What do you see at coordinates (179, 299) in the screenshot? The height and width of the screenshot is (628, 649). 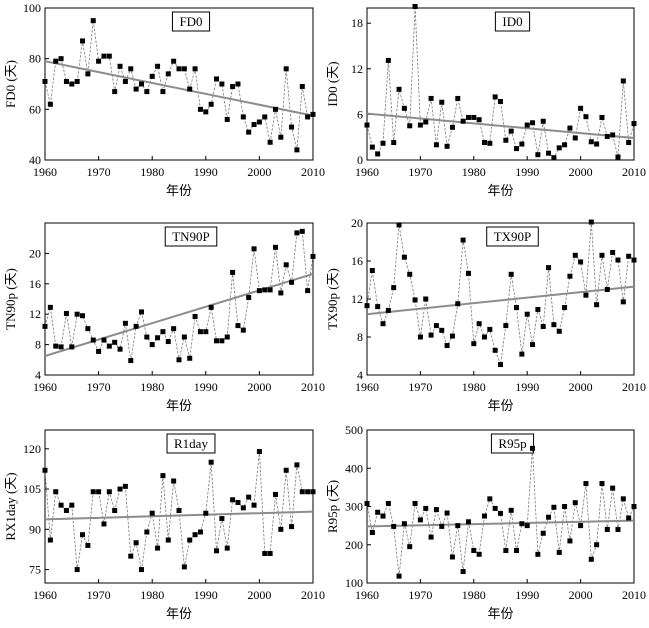 I see `plot-frame` at bounding box center [179, 299].